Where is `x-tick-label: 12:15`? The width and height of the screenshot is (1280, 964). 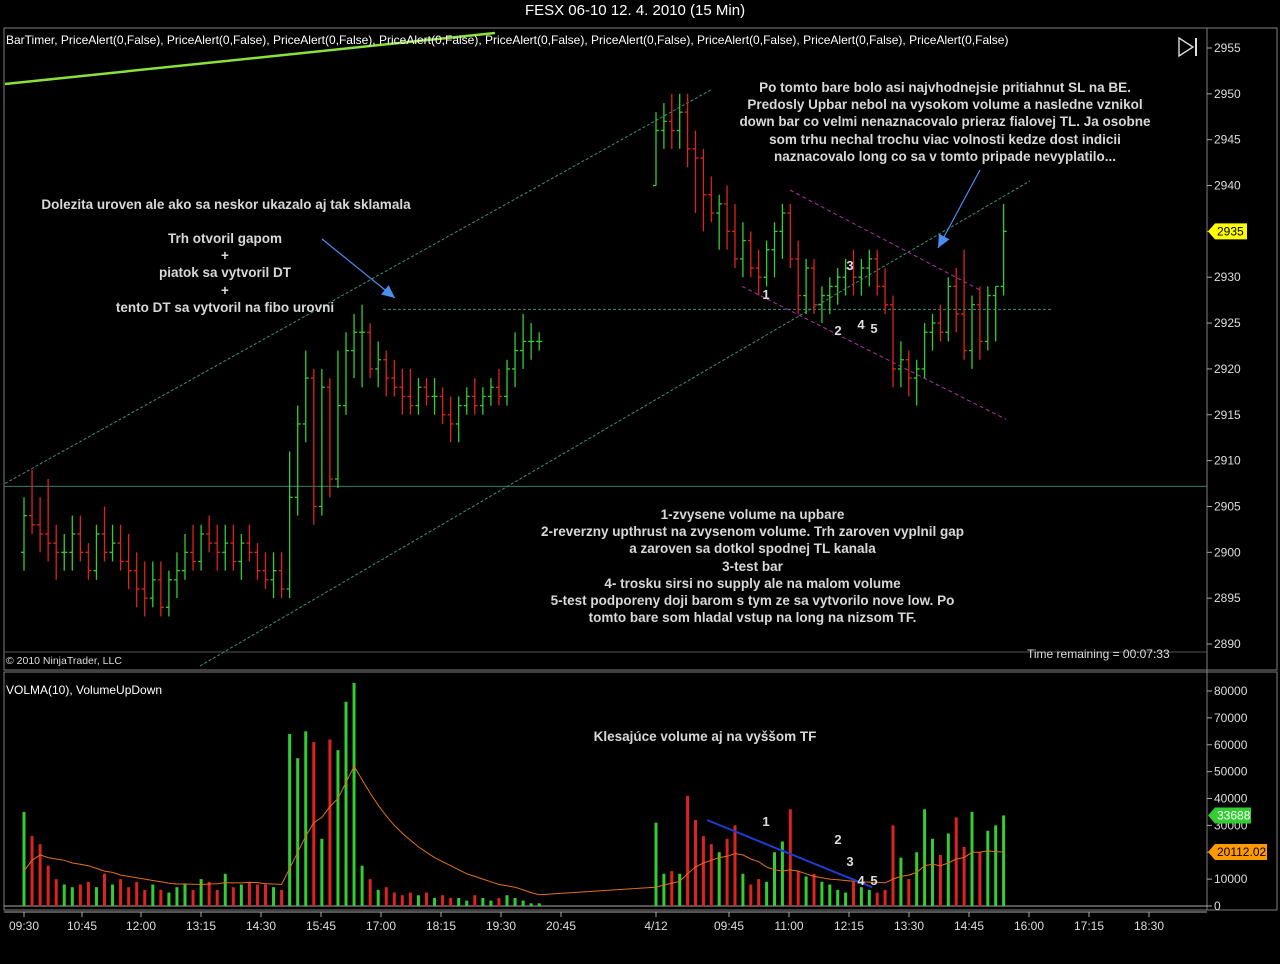 x-tick-label: 12:15 is located at coordinates (849, 926).